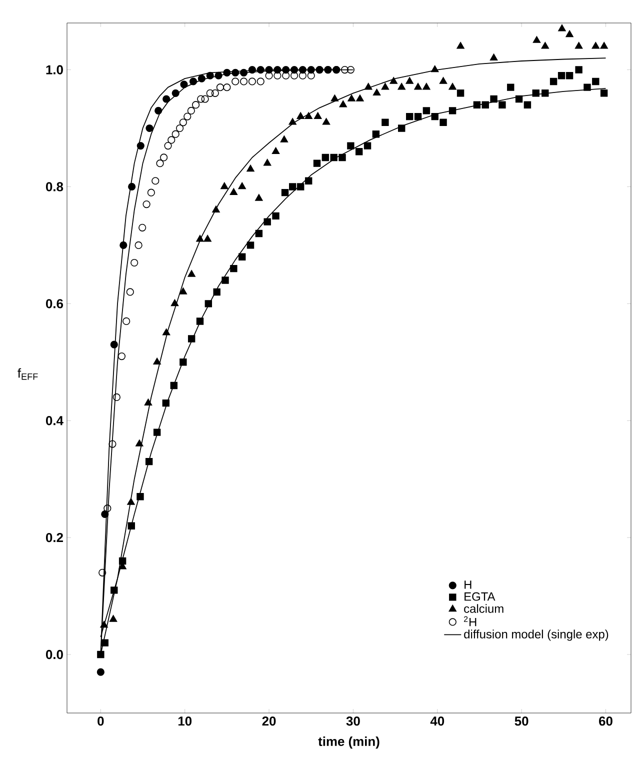 Image resolution: width=638 pixels, height=772 pixels. Describe the element at coordinates (55, 421) in the screenshot. I see `y-tick-label: 0.4` at that location.